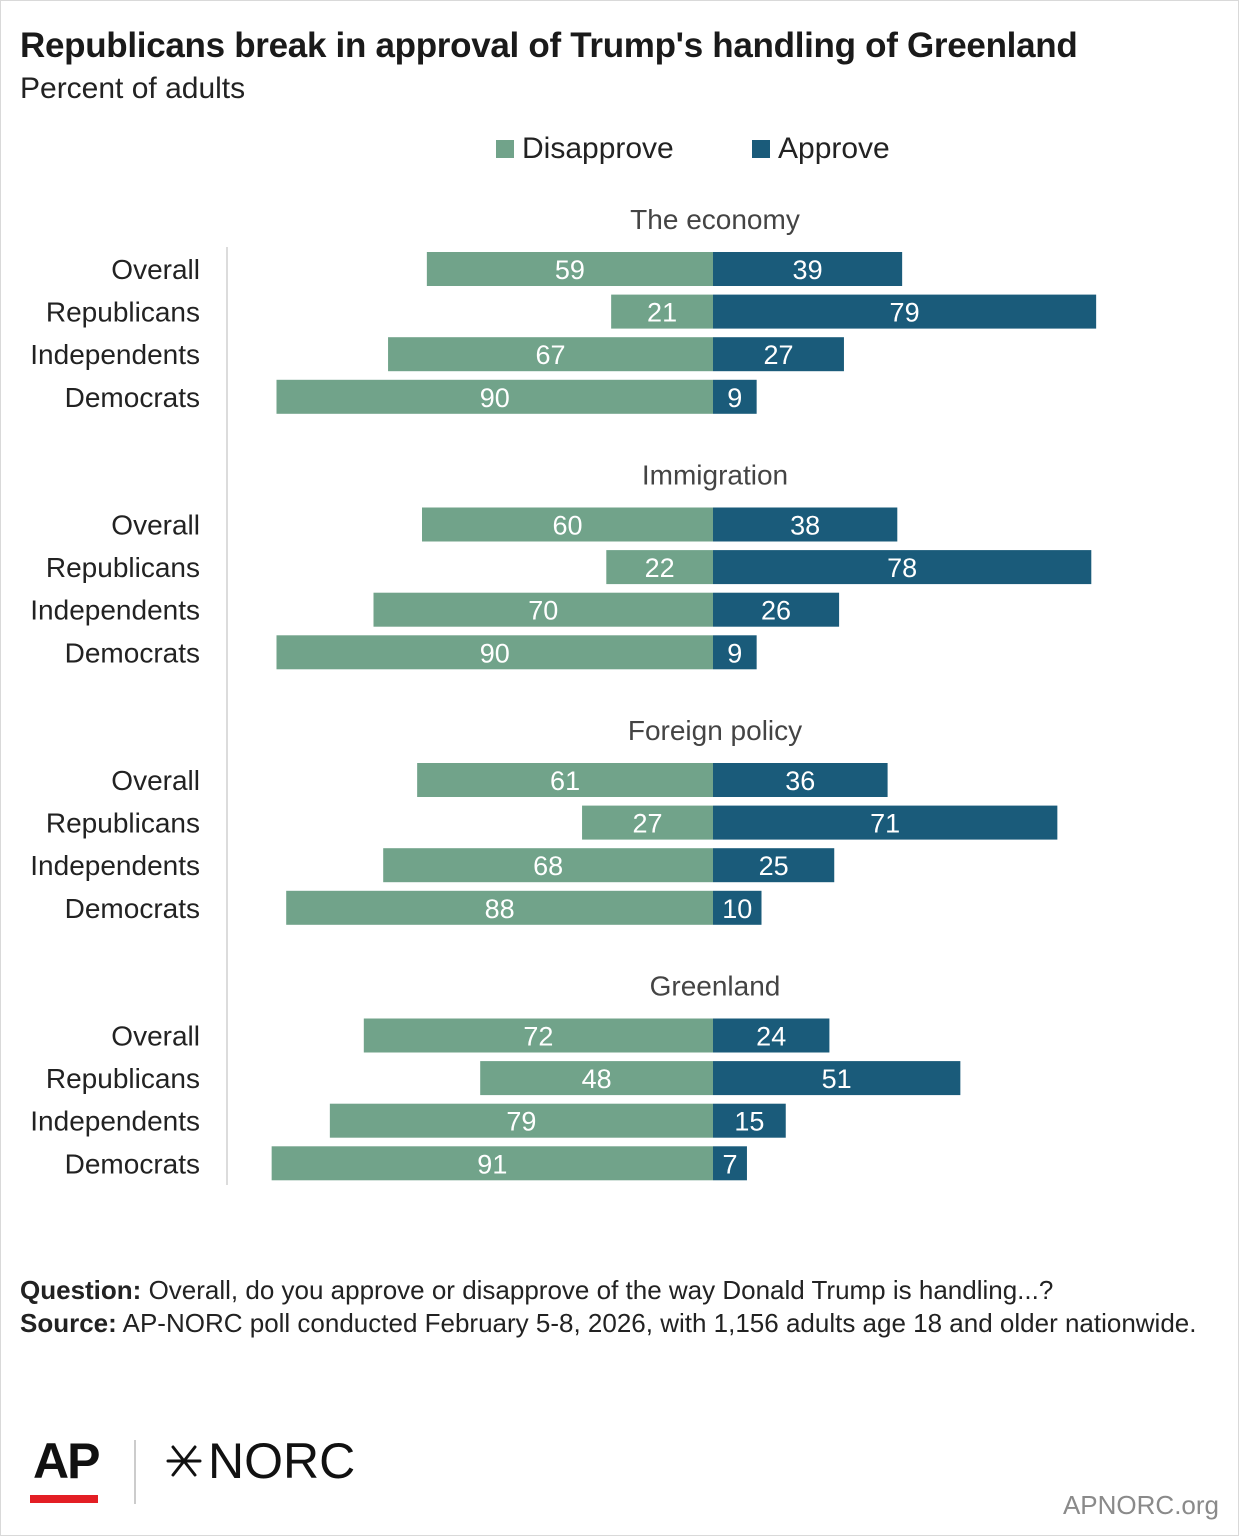 The width and height of the screenshot is (1239, 1536). Describe the element at coordinates (135, 1472) in the screenshot. I see `logo-divider` at that location.